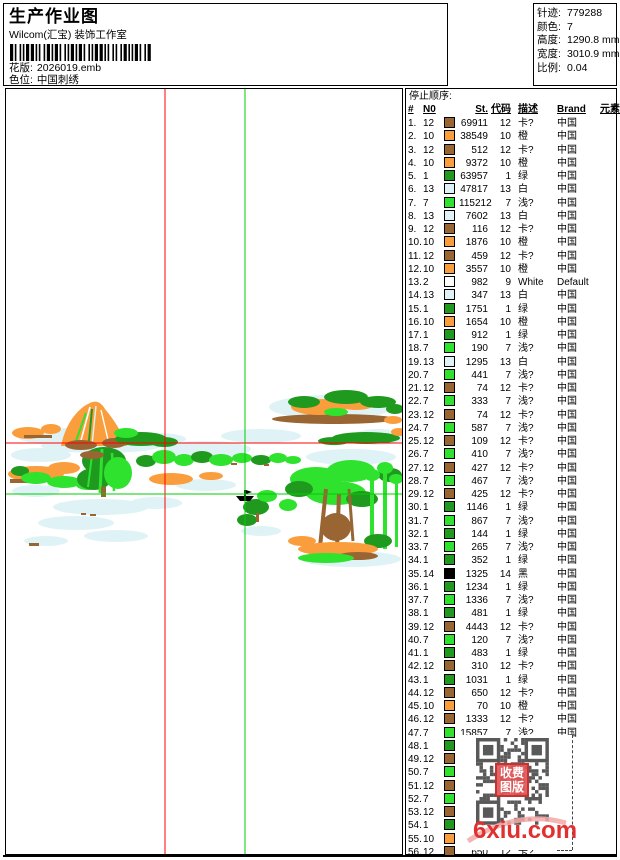 Image resolution: width=620 pixels, height=860 pixels. Describe the element at coordinates (492, 202) in the screenshot. I see `table-row: 7. 7 115212 7 浅? 中国` at that location.